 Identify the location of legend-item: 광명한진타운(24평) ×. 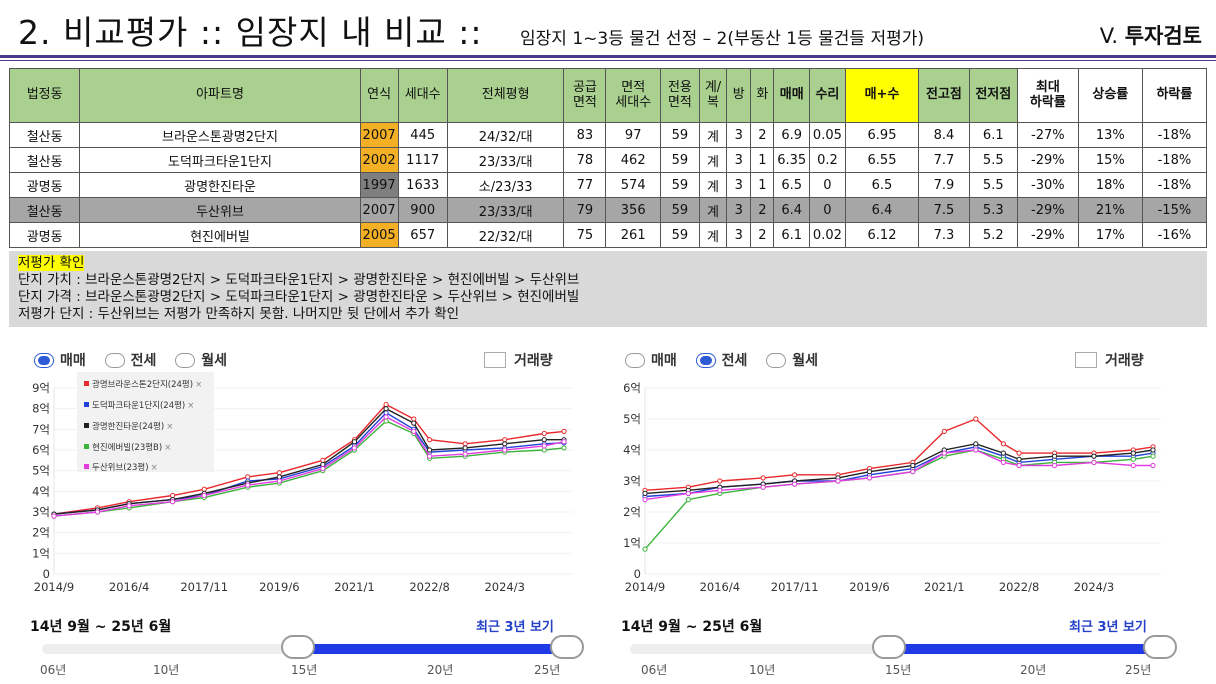
(128, 426).